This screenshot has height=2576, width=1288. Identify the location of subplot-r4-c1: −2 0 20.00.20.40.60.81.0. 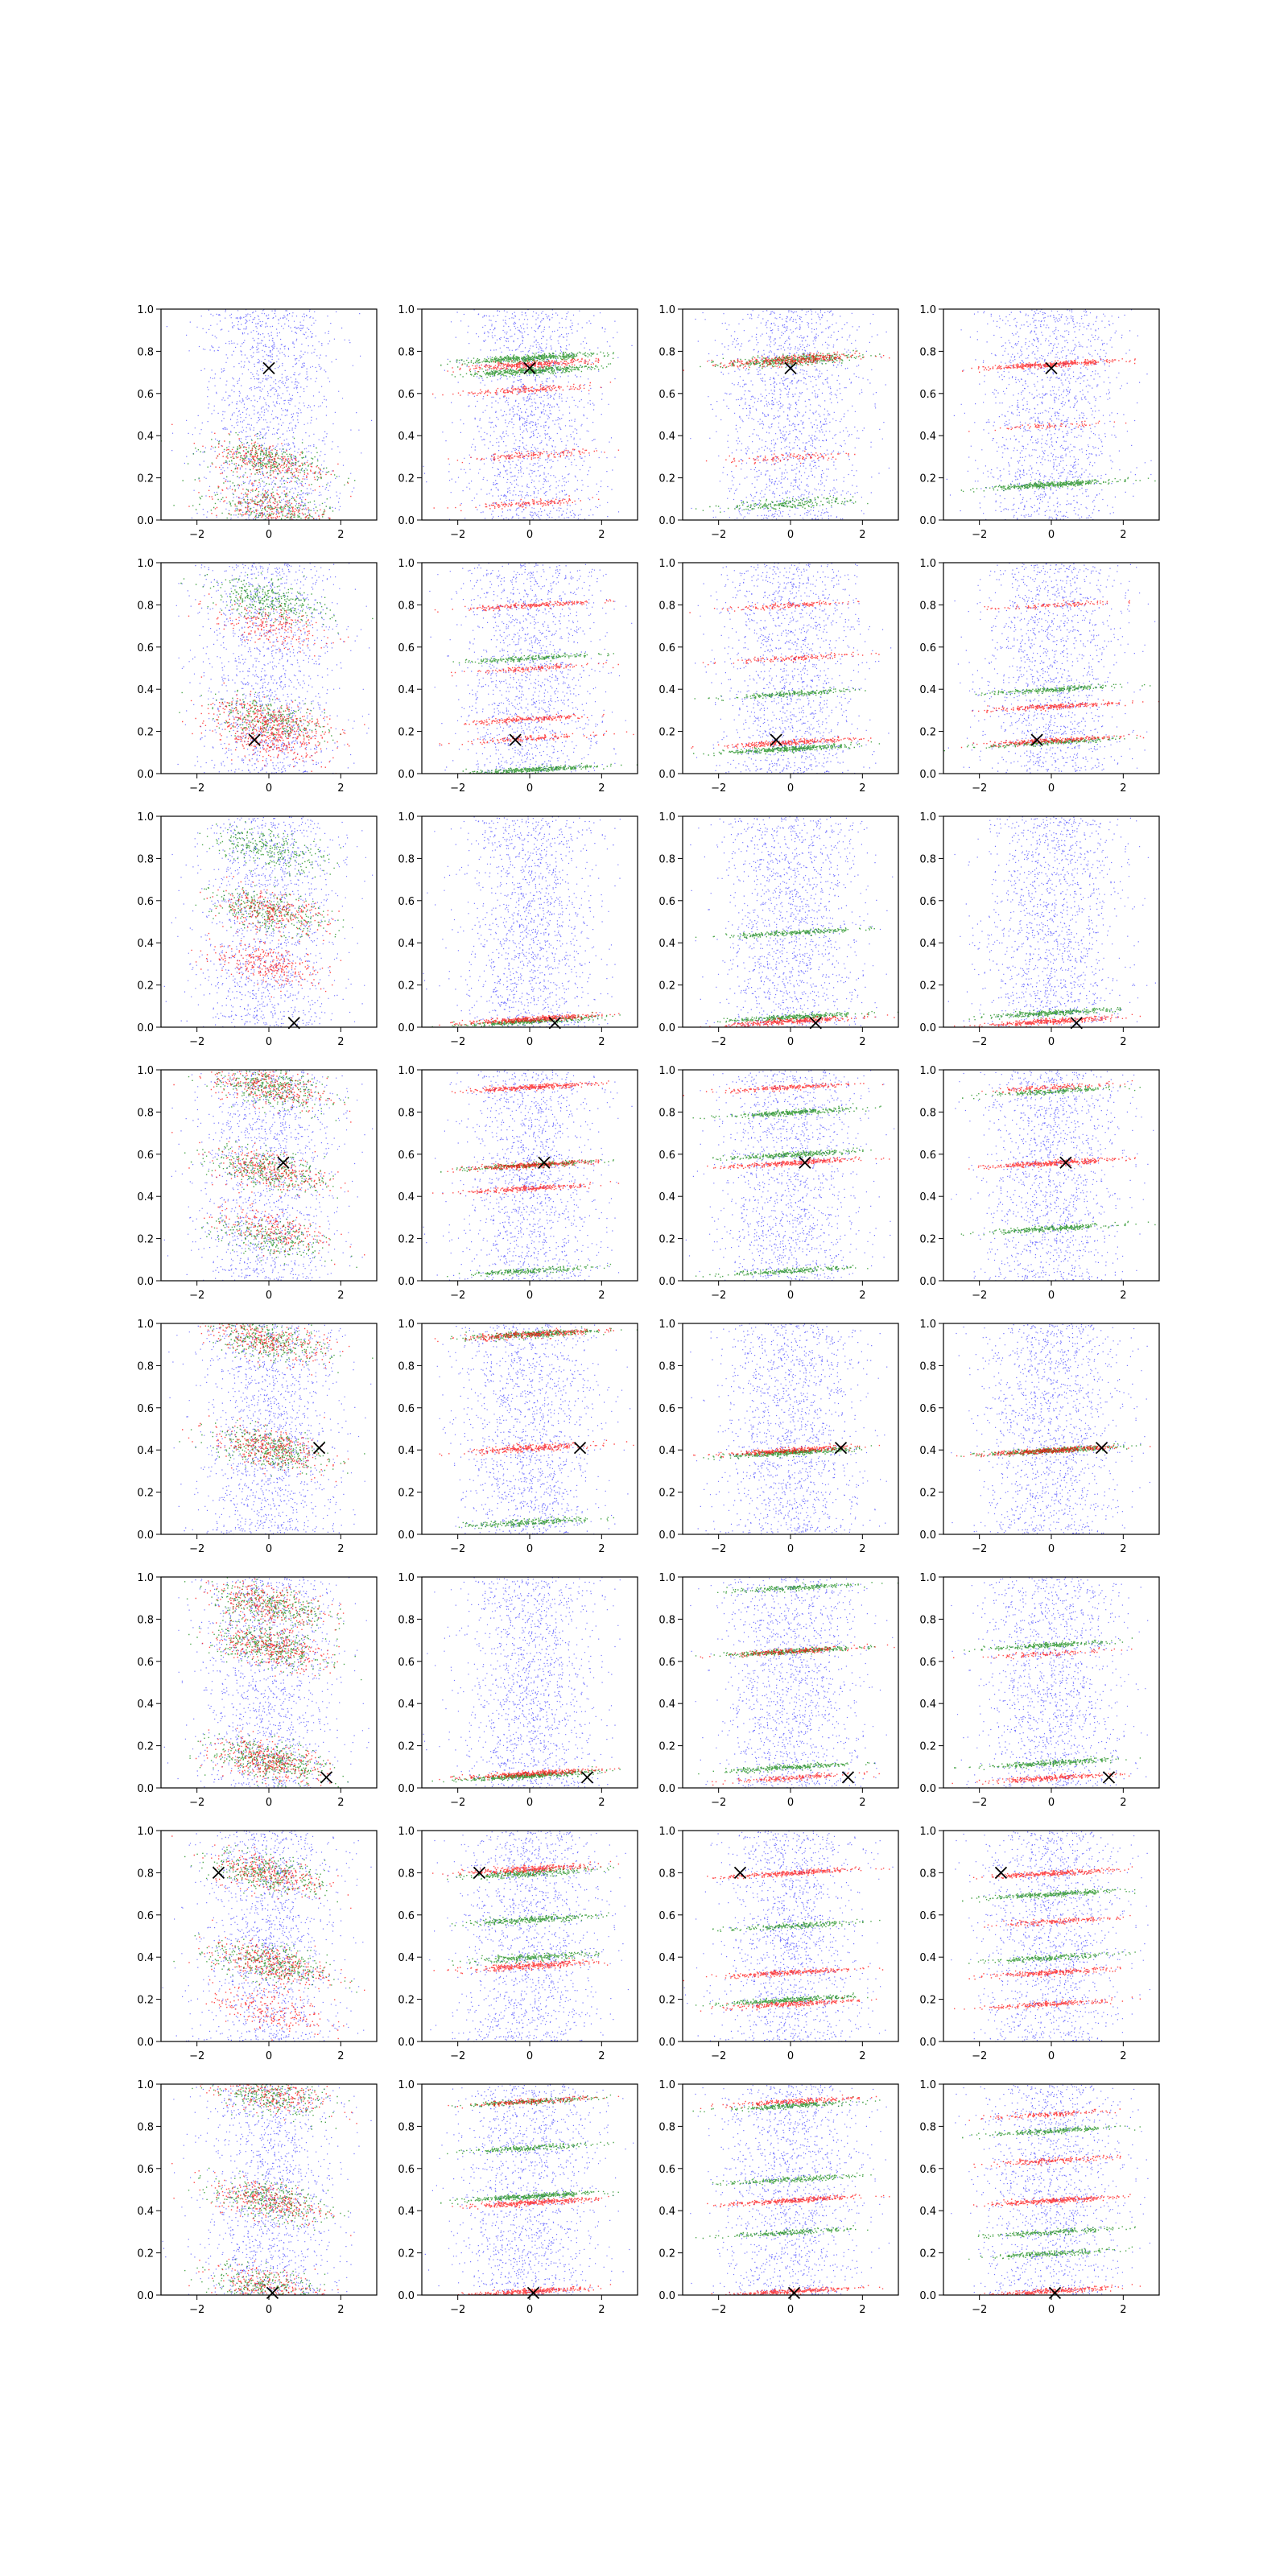
(259, 1178).